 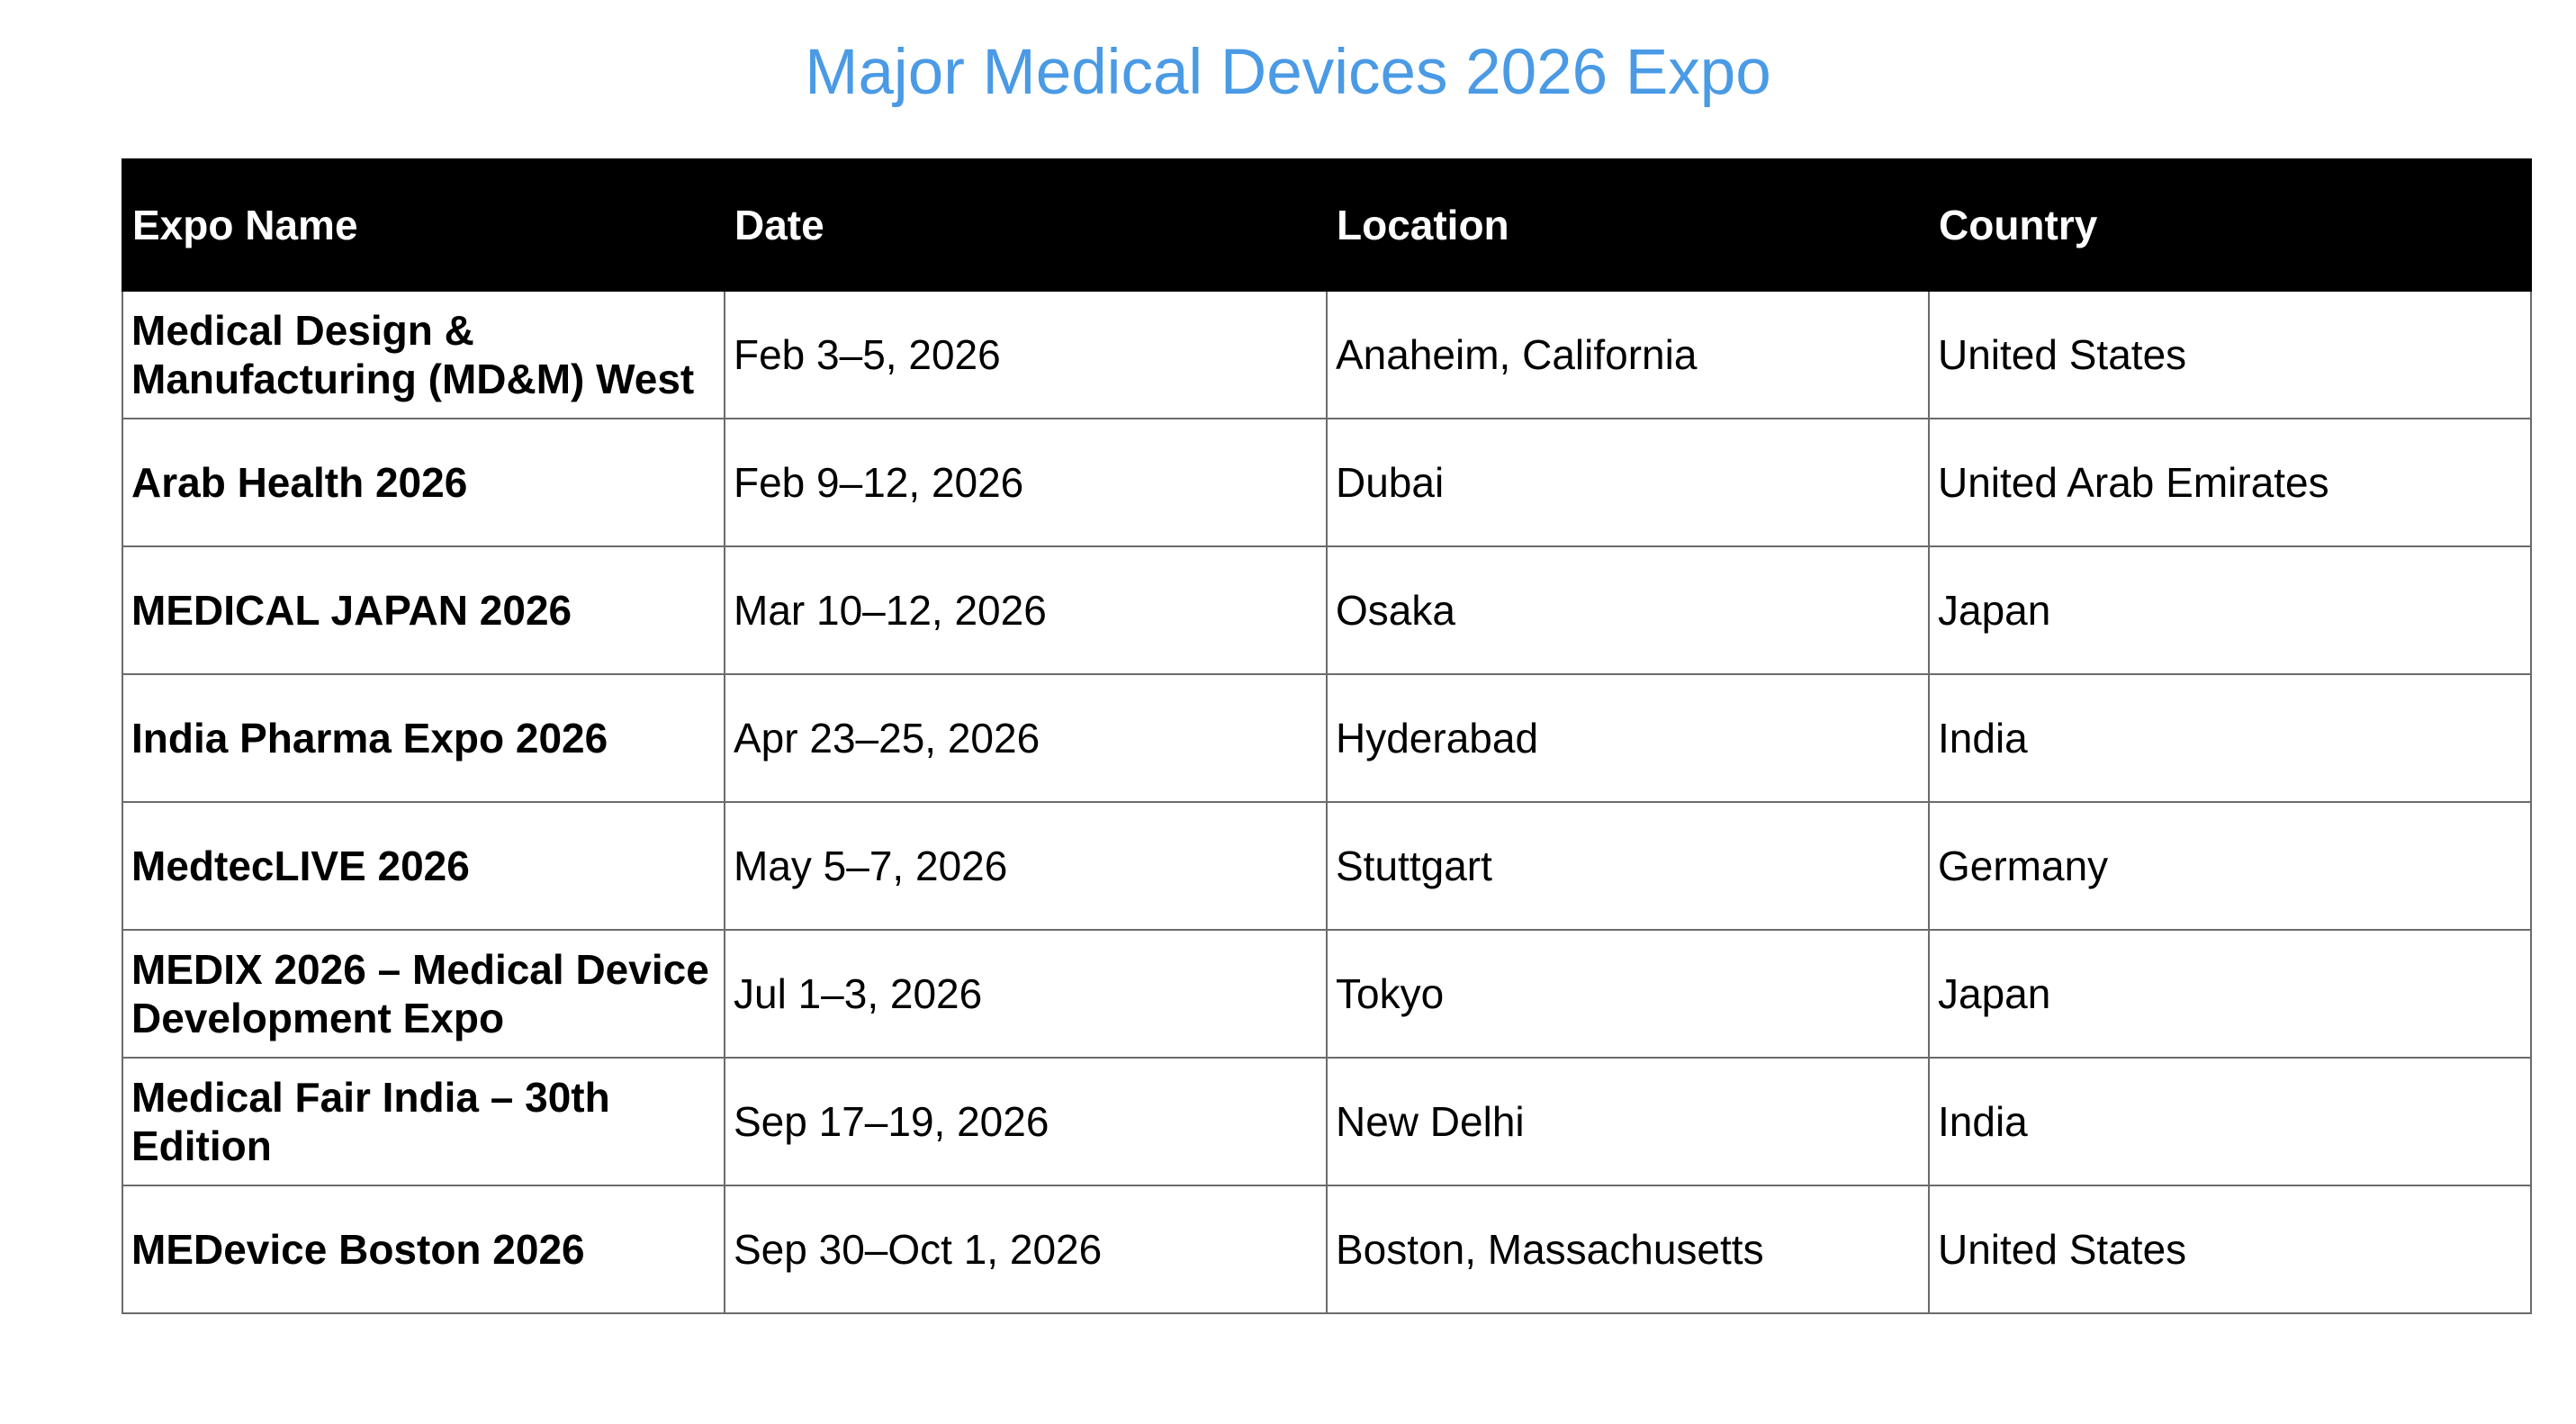 I want to click on location-cell: New Delhi, so click(x=1628, y=1121).